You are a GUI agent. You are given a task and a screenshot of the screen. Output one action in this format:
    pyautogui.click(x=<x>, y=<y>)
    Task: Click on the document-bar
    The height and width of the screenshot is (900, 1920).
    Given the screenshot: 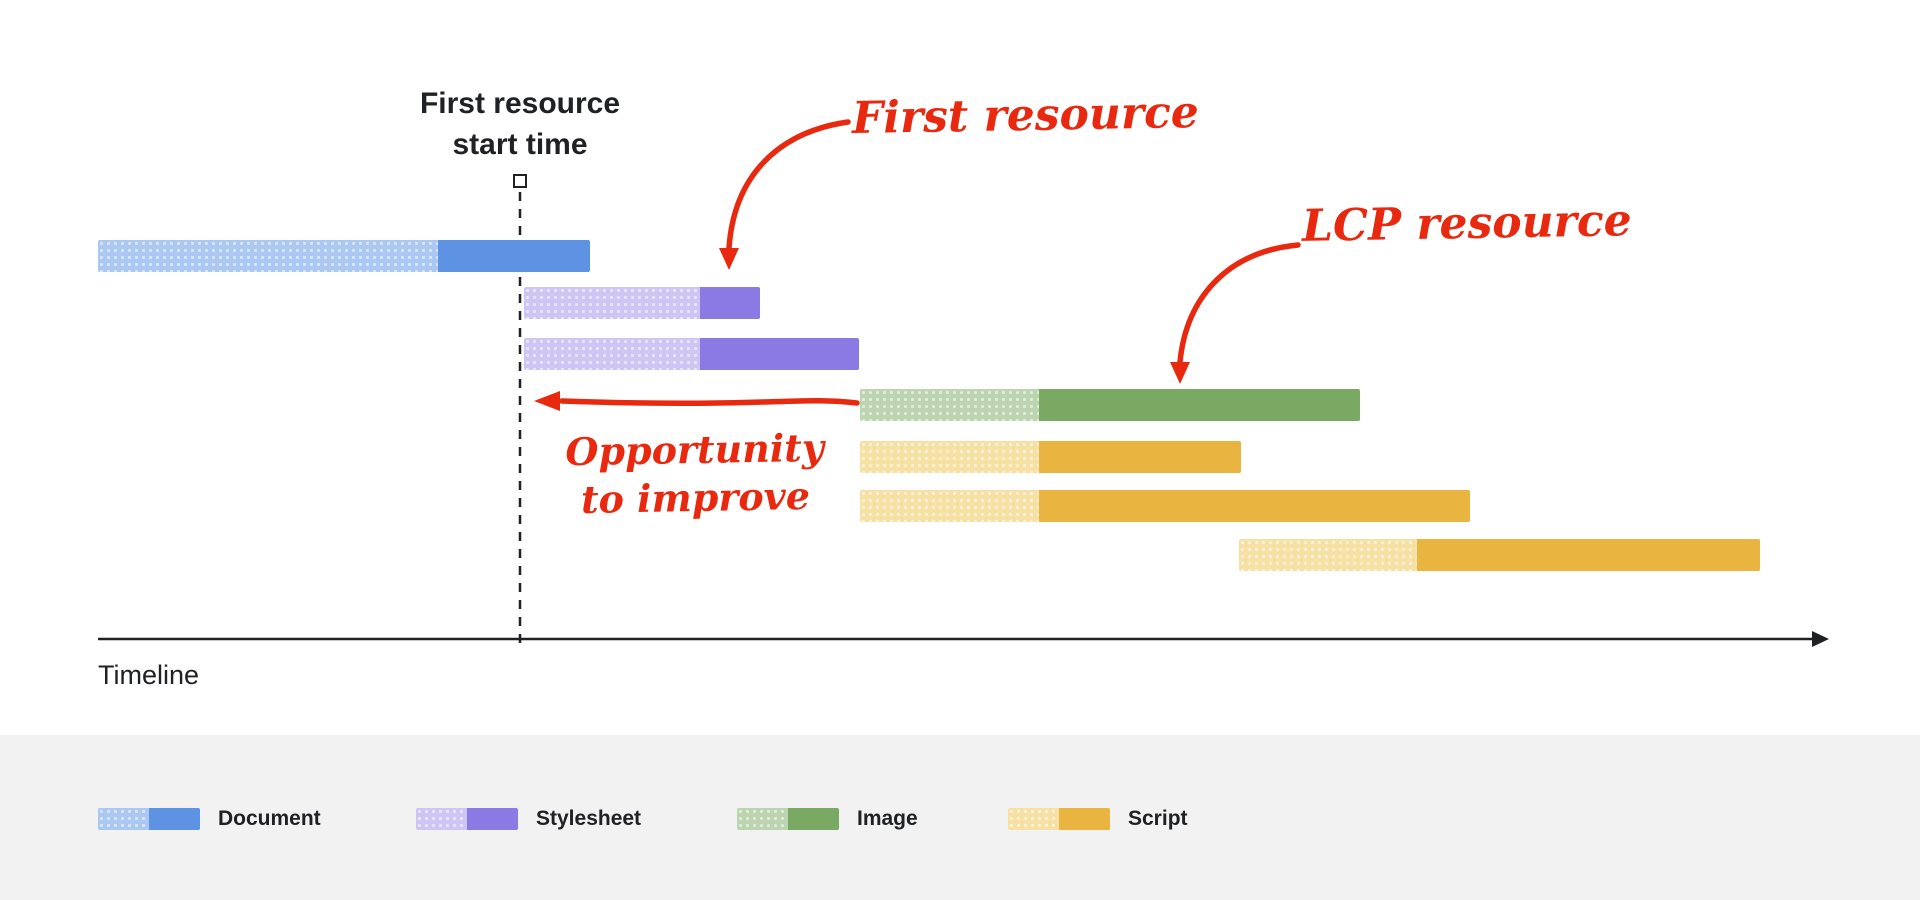 What is the action you would take?
    pyautogui.click(x=344, y=256)
    